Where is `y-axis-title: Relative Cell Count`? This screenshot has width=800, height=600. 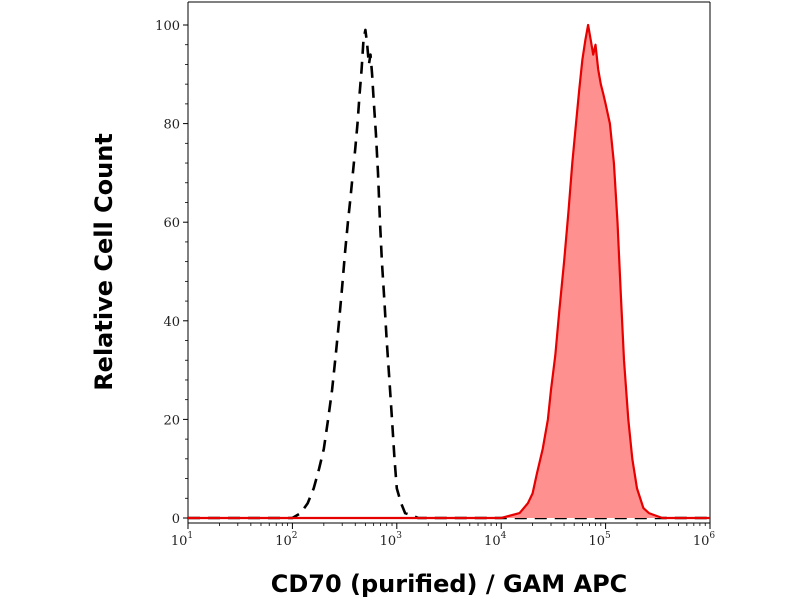 y-axis-title: Relative Cell Count is located at coordinates (104, 262).